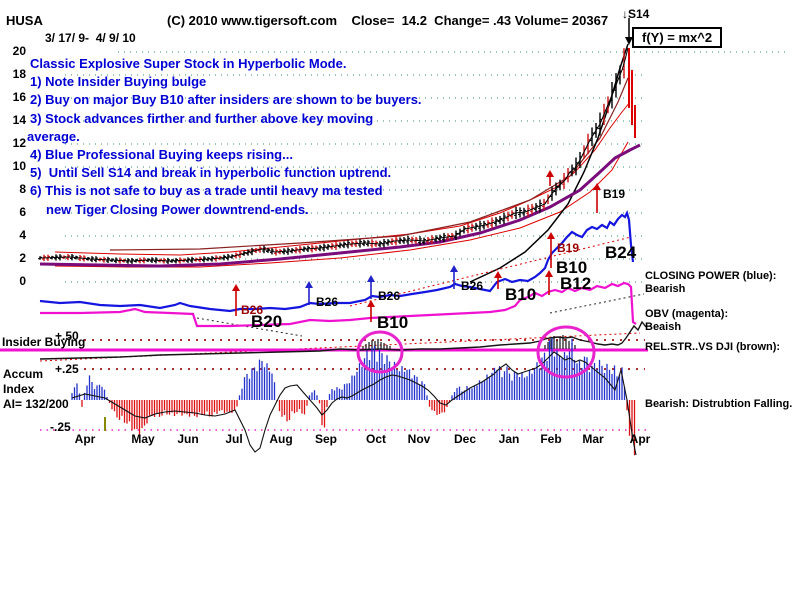 Image resolution: width=800 pixels, height=600 pixels. Describe the element at coordinates (118, 82) in the screenshot. I see `annotation-line-2: 1) Note Insider Buying bulge` at that location.